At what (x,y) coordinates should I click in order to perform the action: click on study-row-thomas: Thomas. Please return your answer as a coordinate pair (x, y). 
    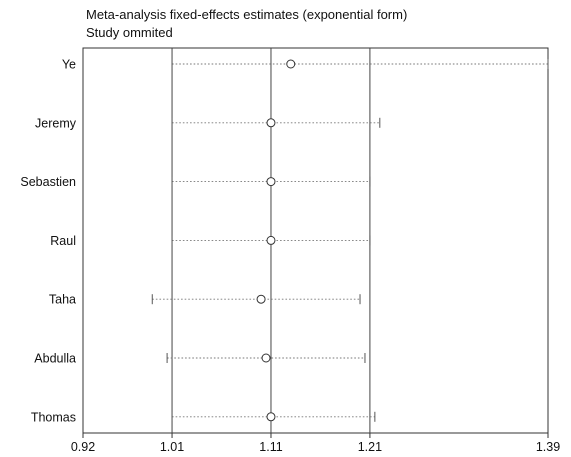
    Looking at the image, I should click on (203, 417).